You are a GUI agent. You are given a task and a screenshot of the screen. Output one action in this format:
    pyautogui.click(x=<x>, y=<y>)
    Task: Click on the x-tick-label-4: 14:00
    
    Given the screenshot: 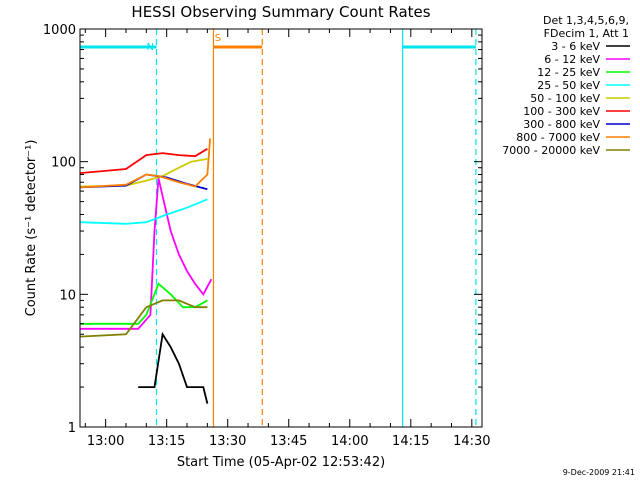 What is the action you would take?
    pyautogui.click(x=349, y=441)
    